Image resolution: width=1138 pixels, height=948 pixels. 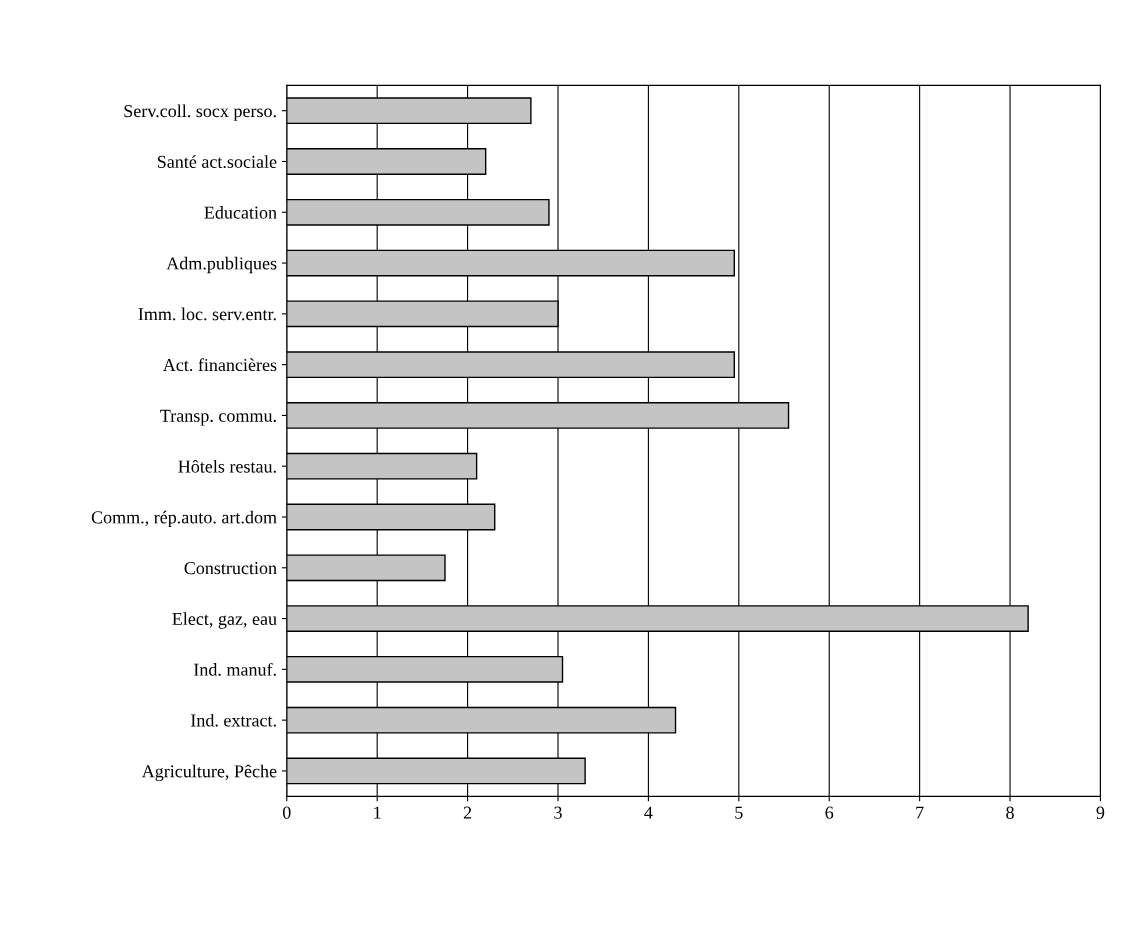 I want to click on y-tick-label: Santé act.sociale, so click(x=217, y=162).